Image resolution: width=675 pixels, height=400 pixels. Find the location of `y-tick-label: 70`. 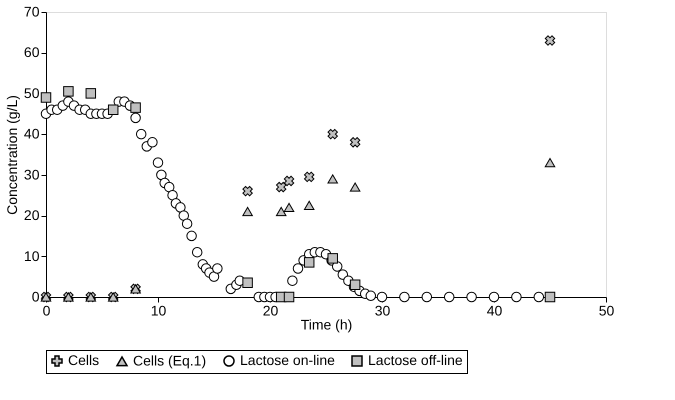

y-tick-label: 70 is located at coordinates (32, 12).